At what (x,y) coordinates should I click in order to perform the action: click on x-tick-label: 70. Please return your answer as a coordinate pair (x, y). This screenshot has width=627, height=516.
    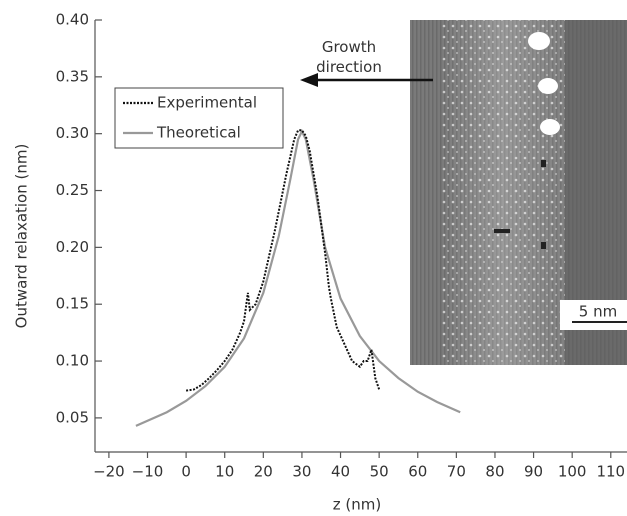
    Looking at the image, I should click on (456, 472).